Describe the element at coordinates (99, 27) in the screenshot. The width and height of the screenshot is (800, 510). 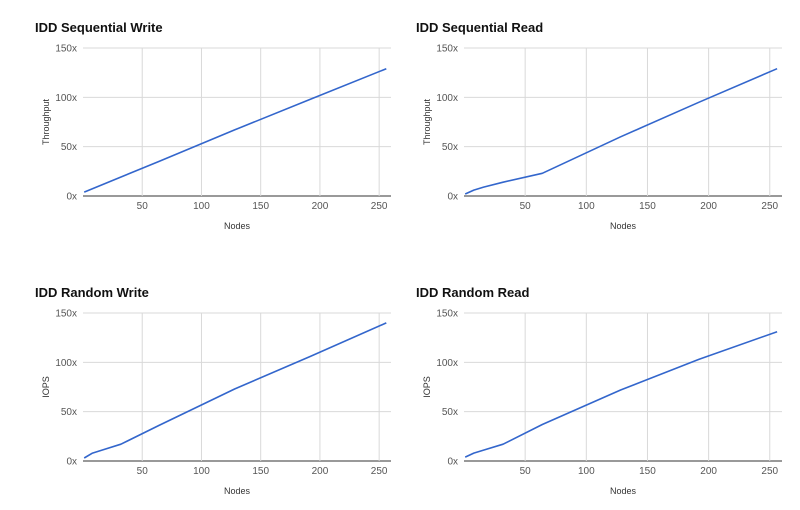
I see `chart-title: IDD Sequential Write` at that location.